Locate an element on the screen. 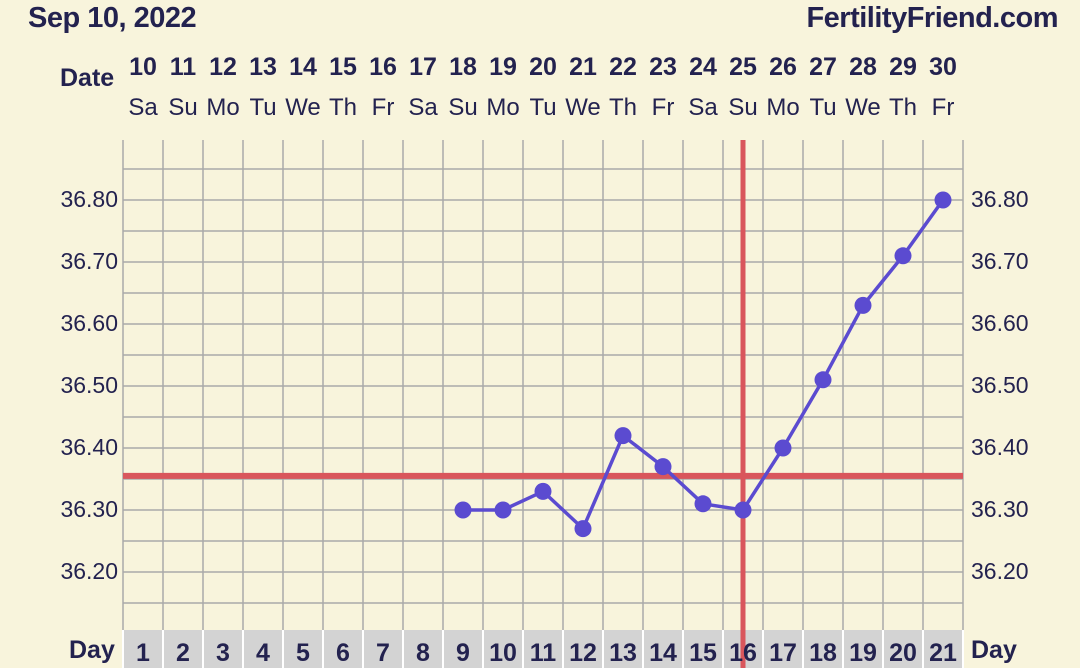 Image resolution: width=1080 pixels, height=668 pixels. y-tick-label-left: 36.20 is located at coordinates (89, 571).